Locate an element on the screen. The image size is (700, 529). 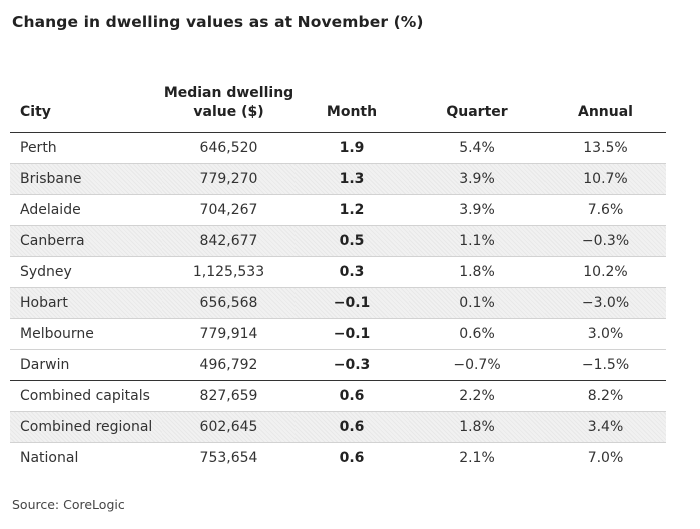
cell-quarter: 2.1% is located at coordinates (477, 458).